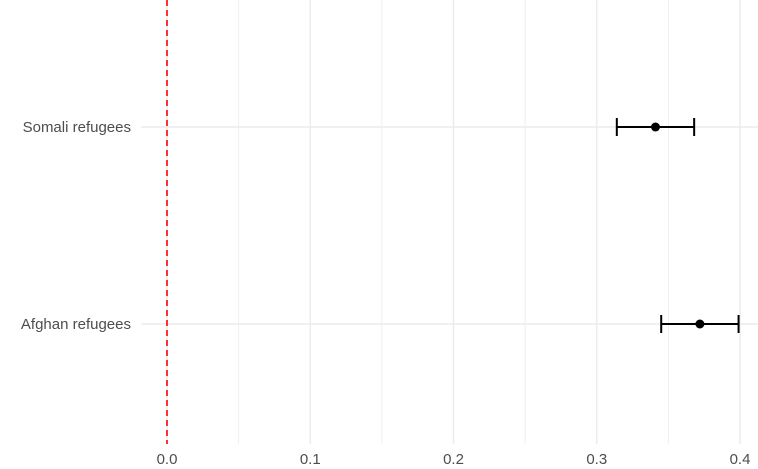 The image size is (758, 469). What do you see at coordinates (677, 225) in the screenshot?
I see `marks-layer` at bounding box center [677, 225].